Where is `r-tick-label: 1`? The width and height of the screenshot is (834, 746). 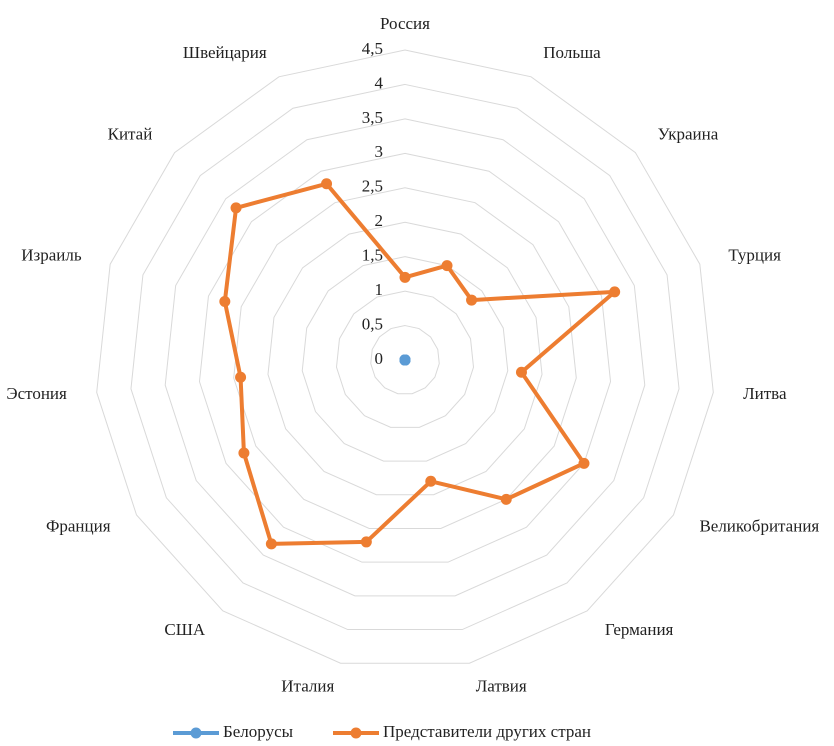
r-tick-label: 1 is located at coordinates (379, 289).